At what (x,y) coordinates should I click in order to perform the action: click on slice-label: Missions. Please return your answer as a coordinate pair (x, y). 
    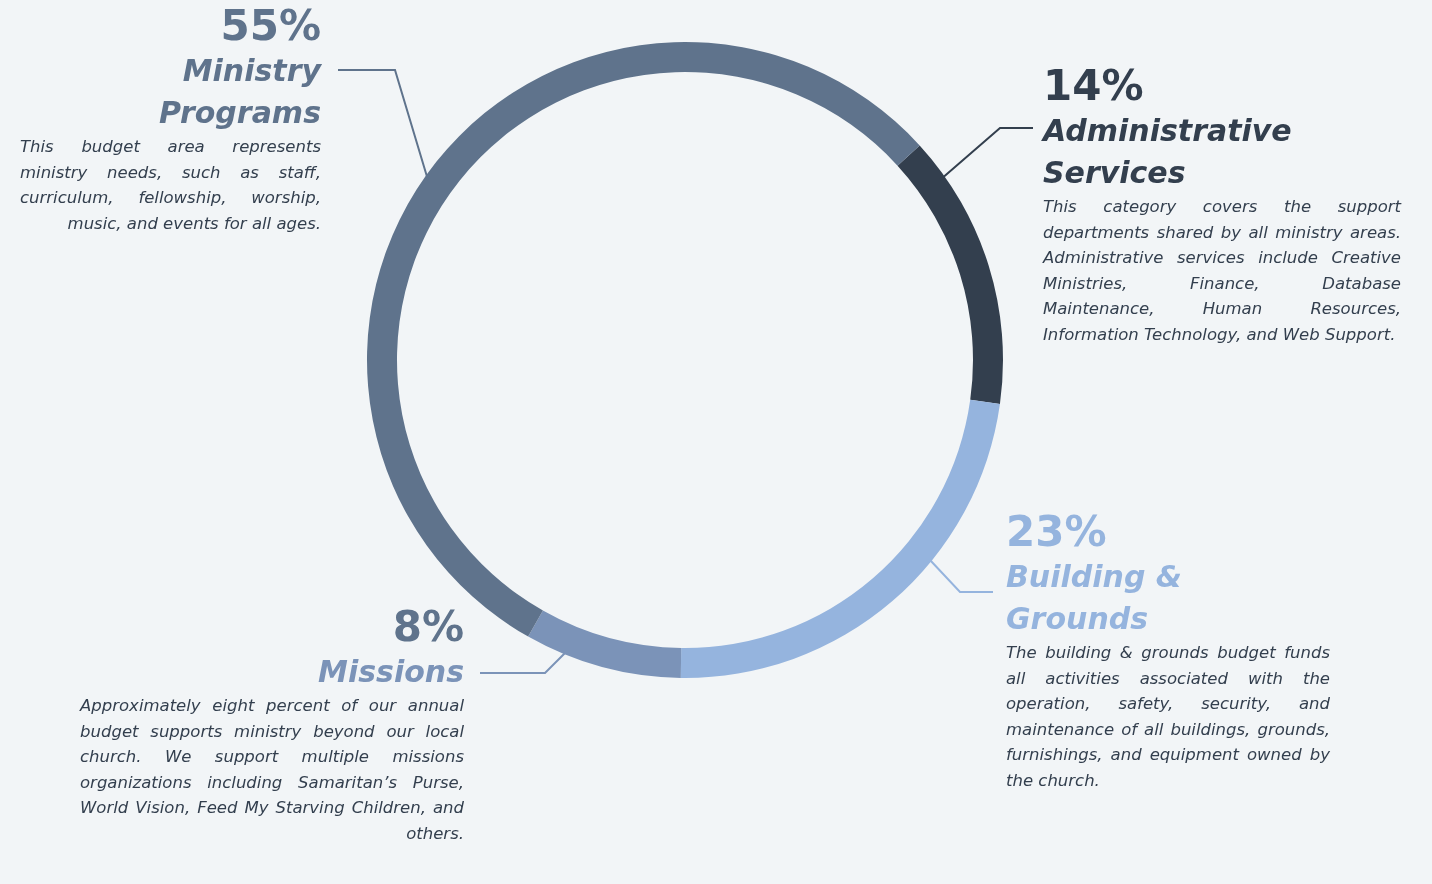
    Looking at the image, I should click on (390, 672).